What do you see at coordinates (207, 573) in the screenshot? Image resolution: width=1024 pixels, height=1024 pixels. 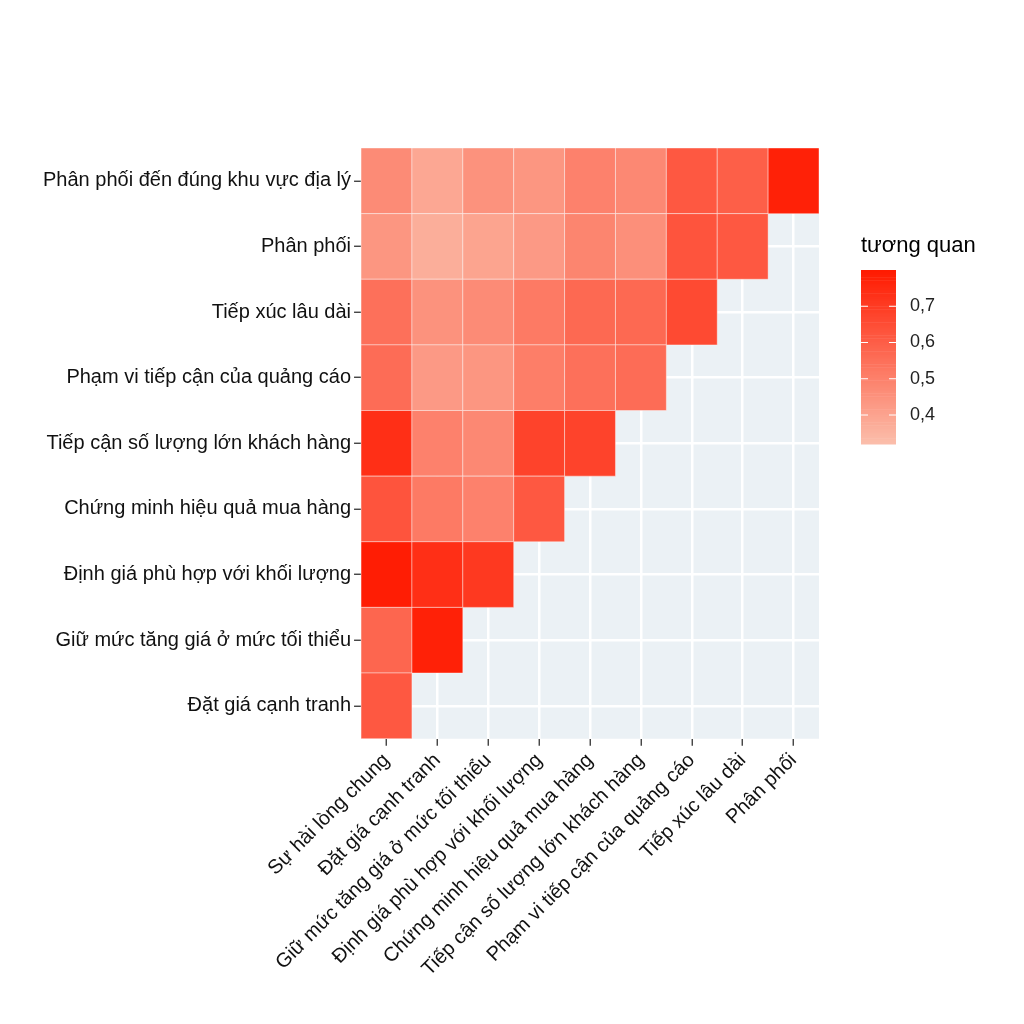 I see `y-tick-label: Định giá phù hợp với khối lượng` at bounding box center [207, 573].